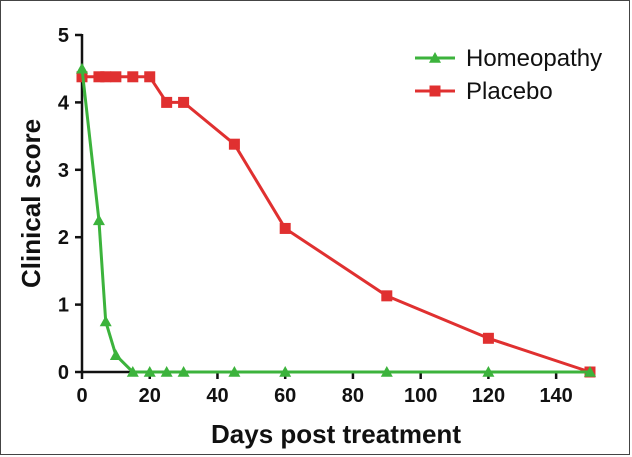  Describe the element at coordinates (70, 204) in the screenshot. I see `y-ticks: 0 1 2 3 4 5` at that location.